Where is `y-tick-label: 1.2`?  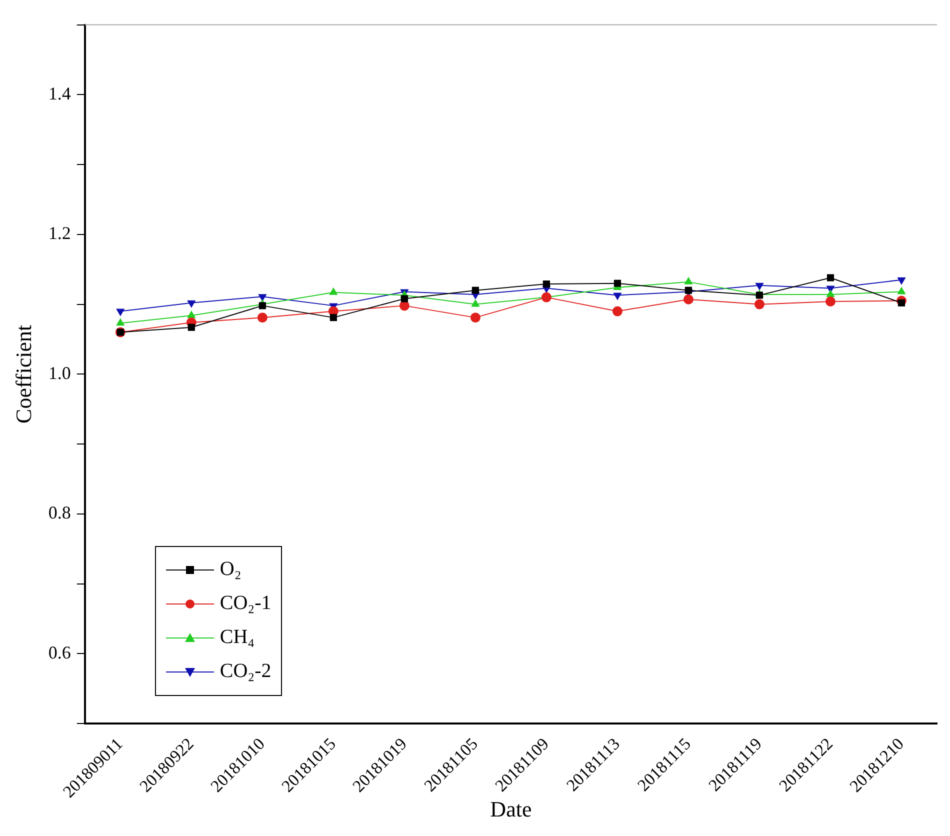
y-tick-label: 1.2 is located at coordinates (59, 233).